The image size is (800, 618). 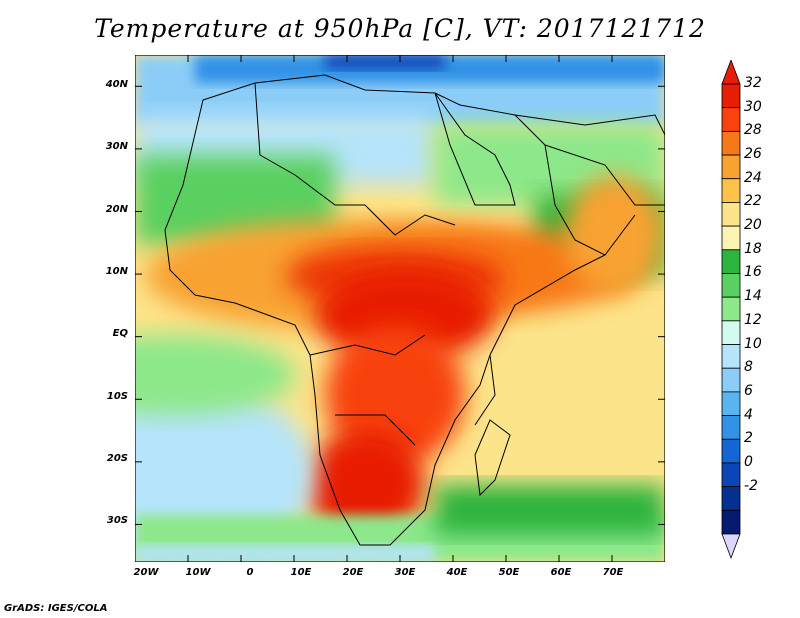 What do you see at coordinates (753, 319) in the screenshot?
I see `colorbar-label: 12` at bounding box center [753, 319].